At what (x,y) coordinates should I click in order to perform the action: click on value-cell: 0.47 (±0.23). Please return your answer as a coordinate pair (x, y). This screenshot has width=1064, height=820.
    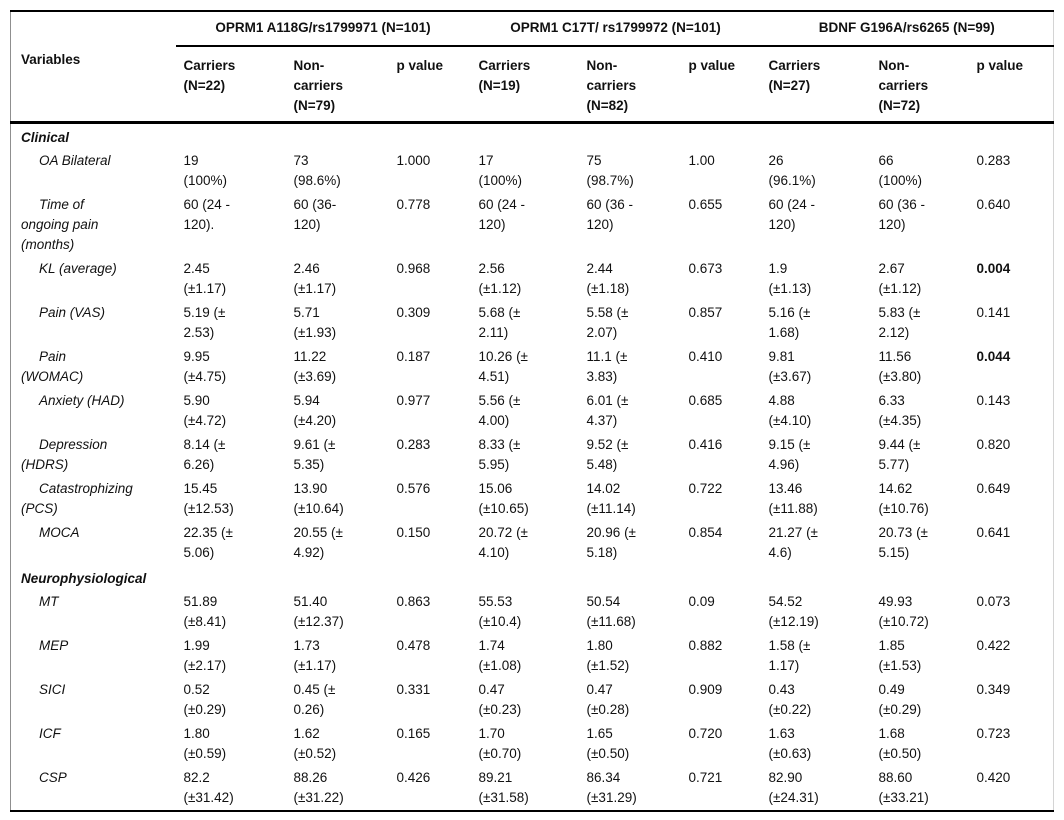
    Looking at the image, I should click on (500, 699).